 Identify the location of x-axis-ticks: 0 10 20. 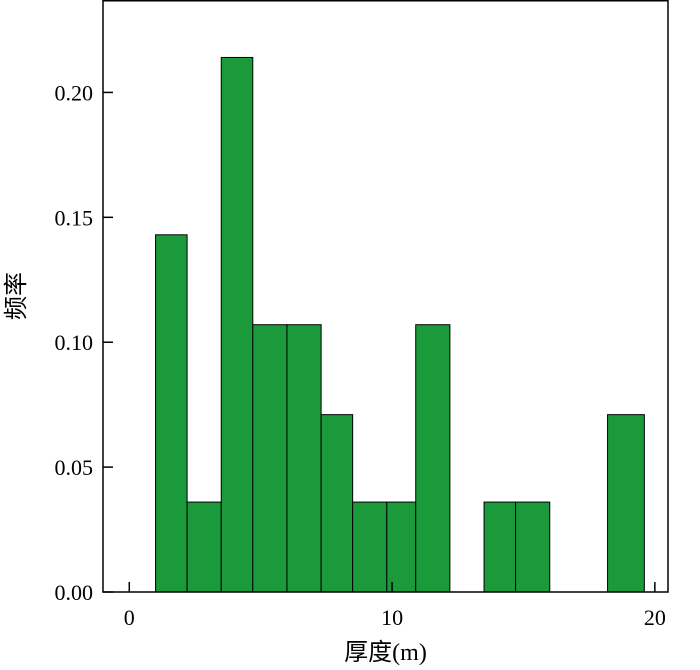
(395, 606).